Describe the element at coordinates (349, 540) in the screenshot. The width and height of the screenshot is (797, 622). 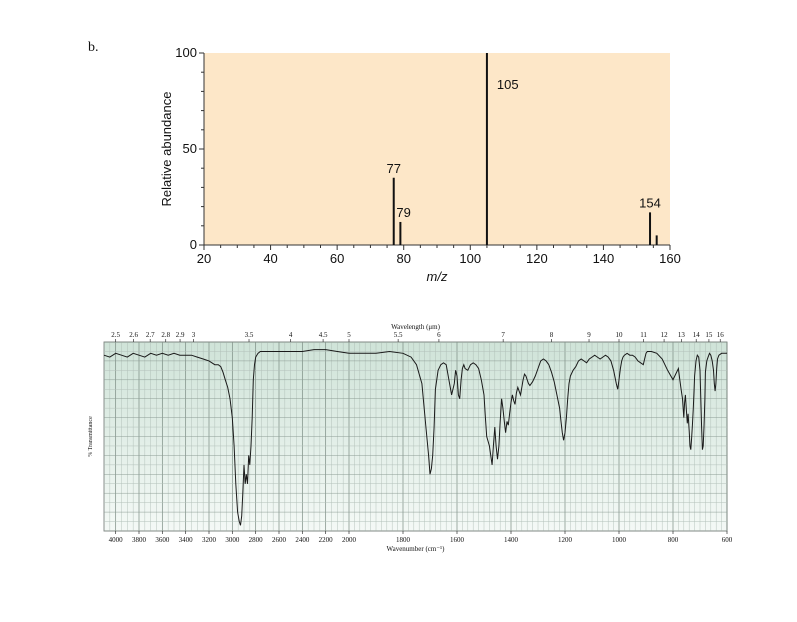
I see `wavenumber-tick-label: 2000` at that location.